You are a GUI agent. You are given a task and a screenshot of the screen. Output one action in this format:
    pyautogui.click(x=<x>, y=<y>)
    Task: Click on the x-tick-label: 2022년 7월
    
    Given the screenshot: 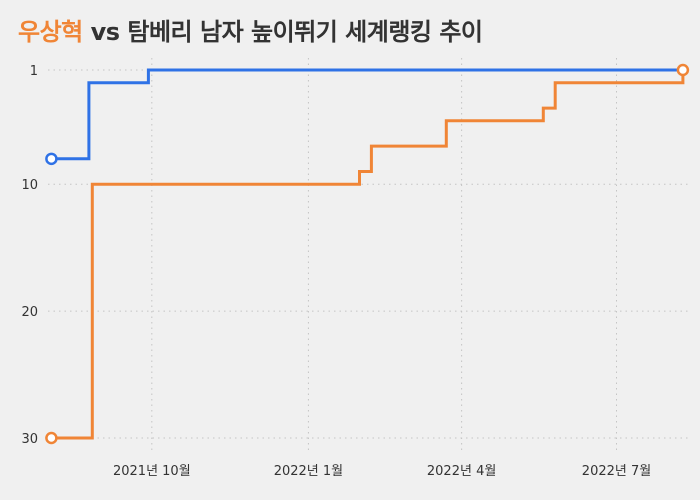 What is the action you would take?
    pyautogui.click(x=616, y=471)
    